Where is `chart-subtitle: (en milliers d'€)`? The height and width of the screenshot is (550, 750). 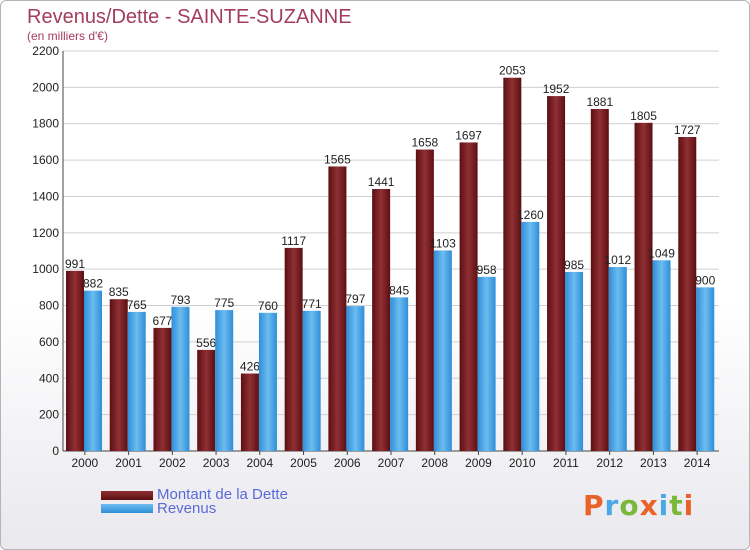 chart-subtitle: (en milliers d'€) is located at coordinates (67, 36).